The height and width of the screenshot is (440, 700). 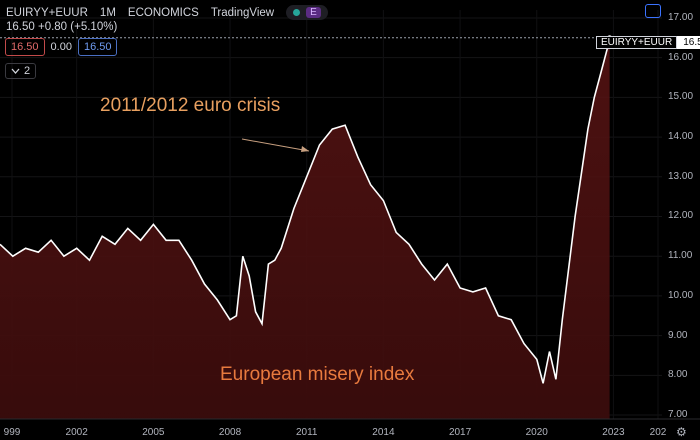 What do you see at coordinates (163, 12) in the screenshot?
I see `source-label: ECONOMICS` at bounding box center [163, 12].